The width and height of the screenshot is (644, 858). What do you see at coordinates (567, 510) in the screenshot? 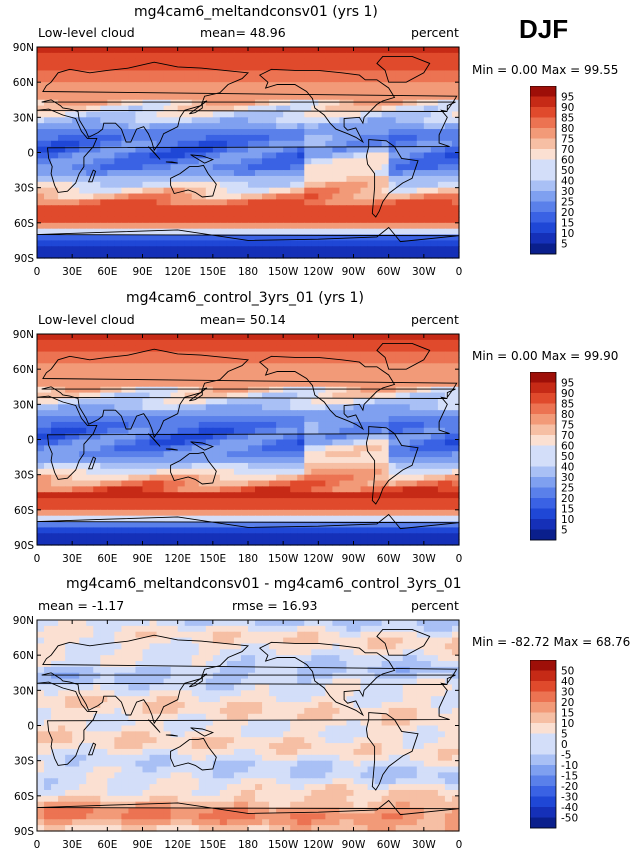
I see `colorbar-label: 15` at bounding box center [567, 510].